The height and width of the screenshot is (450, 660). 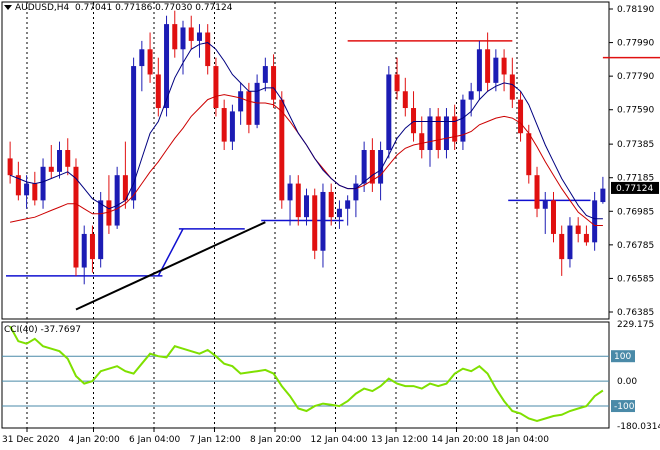 I want to click on ohlc-values: 0.77041 0.77186 0.77030 0.77124, so click(x=154, y=8).